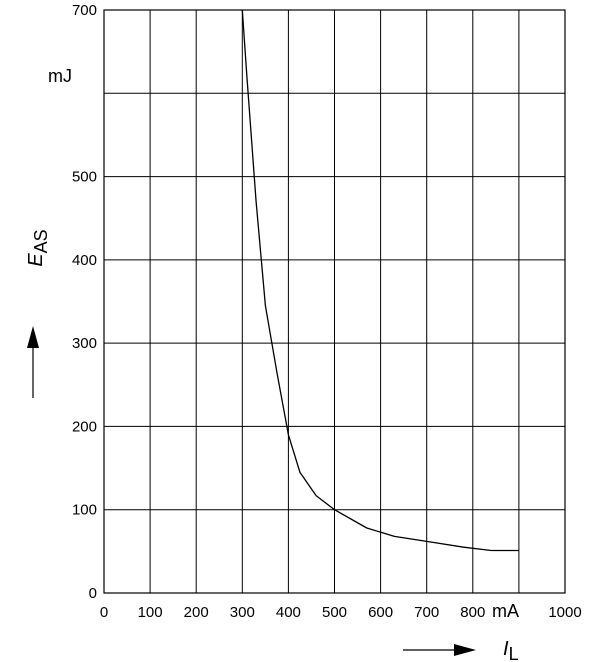 Image resolution: width=598 pixels, height=662 pixels. Describe the element at coordinates (288, 612) in the screenshot. I see `x-tick-label: 400` at that location.